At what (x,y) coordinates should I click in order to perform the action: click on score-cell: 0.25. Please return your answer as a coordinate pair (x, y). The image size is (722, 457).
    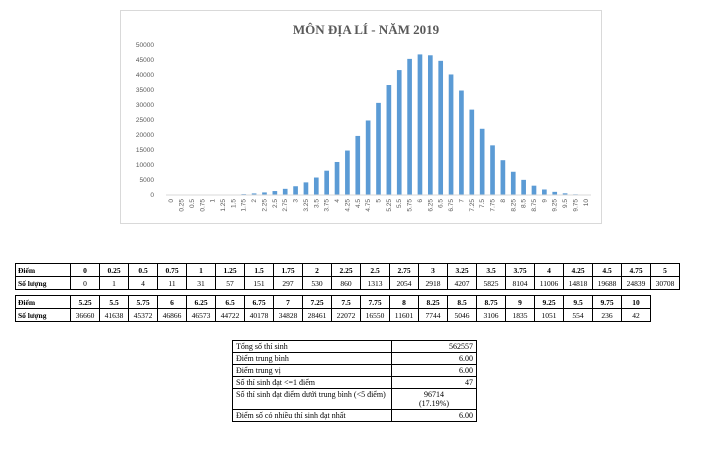
    Looking at the image, I should click on (114, 270).